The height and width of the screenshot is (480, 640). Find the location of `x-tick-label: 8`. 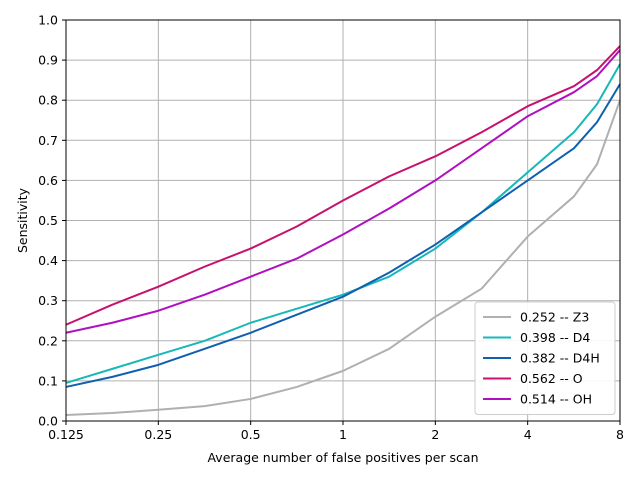

x-tick-label: 8 is located at coordinates (620, 434).